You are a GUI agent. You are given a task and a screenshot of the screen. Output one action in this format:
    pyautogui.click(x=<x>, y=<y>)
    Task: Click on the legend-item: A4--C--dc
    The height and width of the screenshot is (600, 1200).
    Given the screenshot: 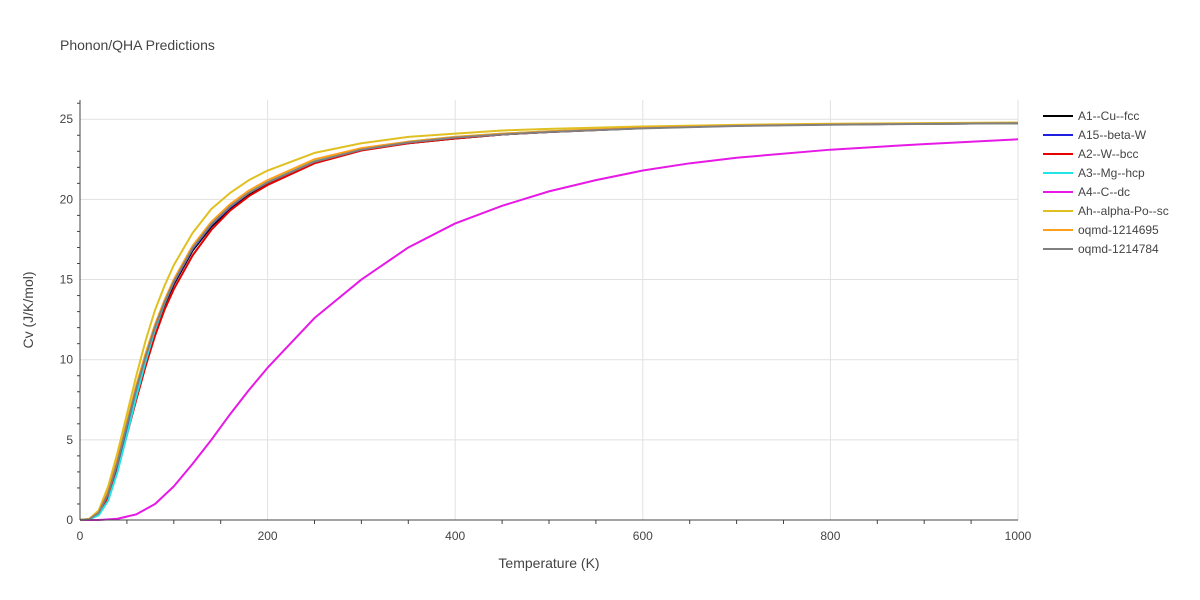 What is the action you would take?
    pyautogui.click(x=1086, y=192)
    